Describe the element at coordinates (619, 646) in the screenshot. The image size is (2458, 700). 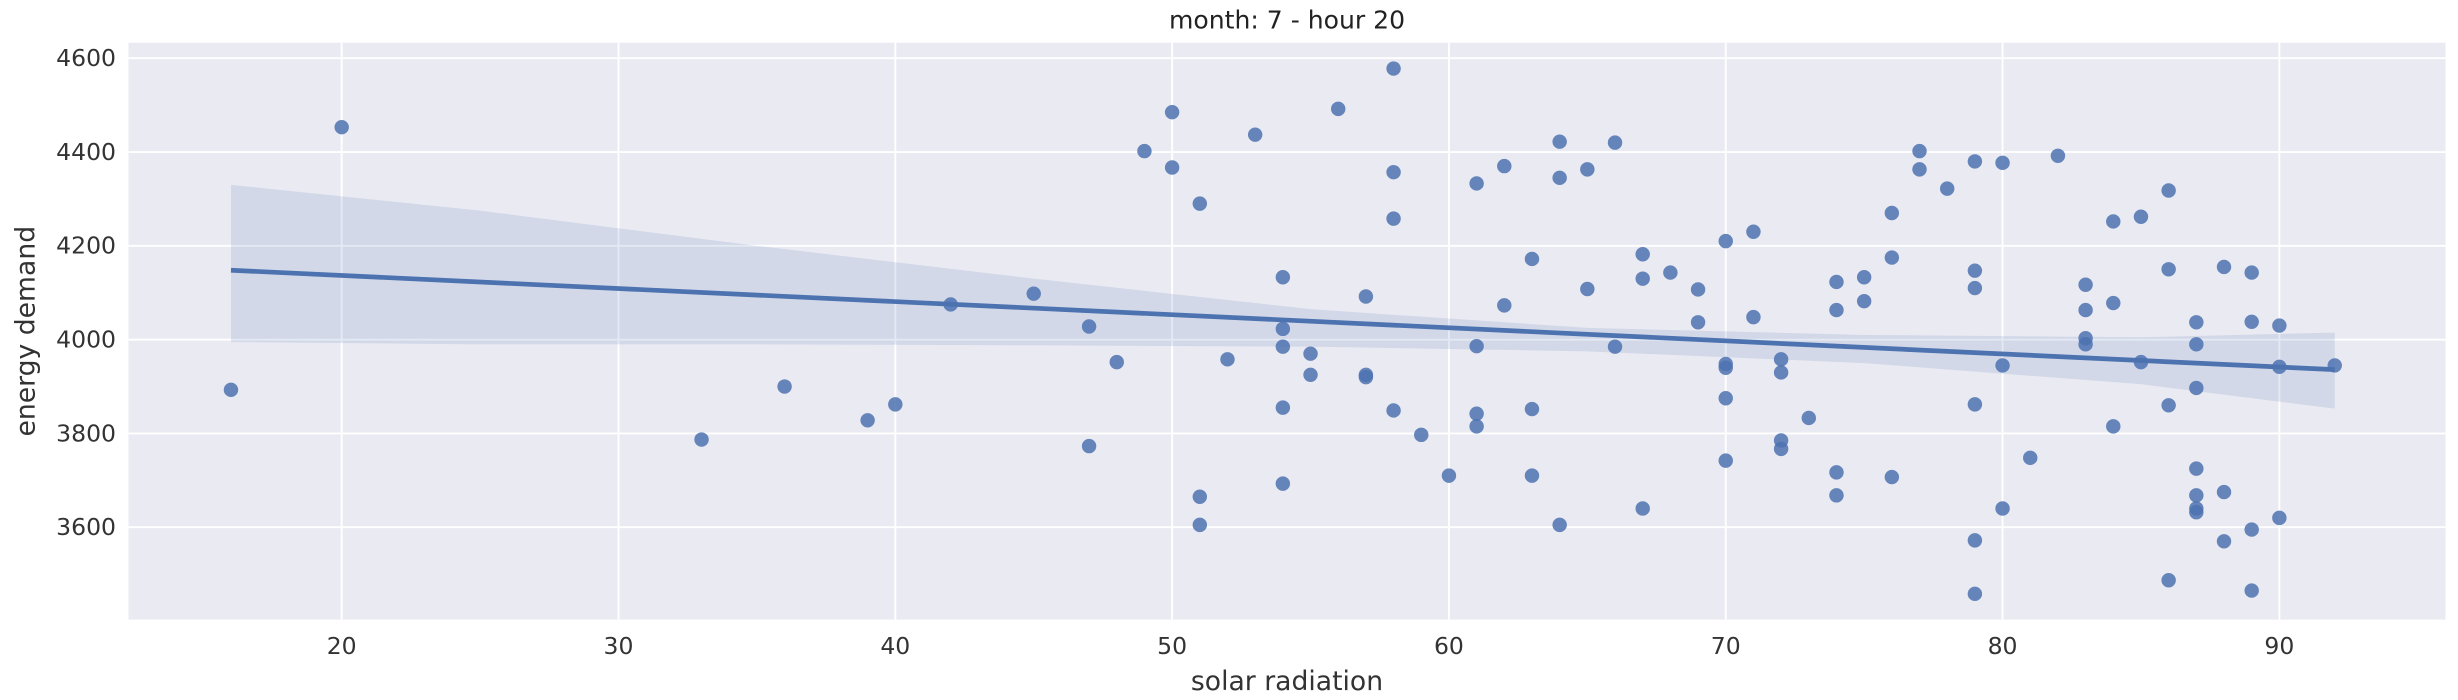
I see `x-tick-label: 30` at that location.